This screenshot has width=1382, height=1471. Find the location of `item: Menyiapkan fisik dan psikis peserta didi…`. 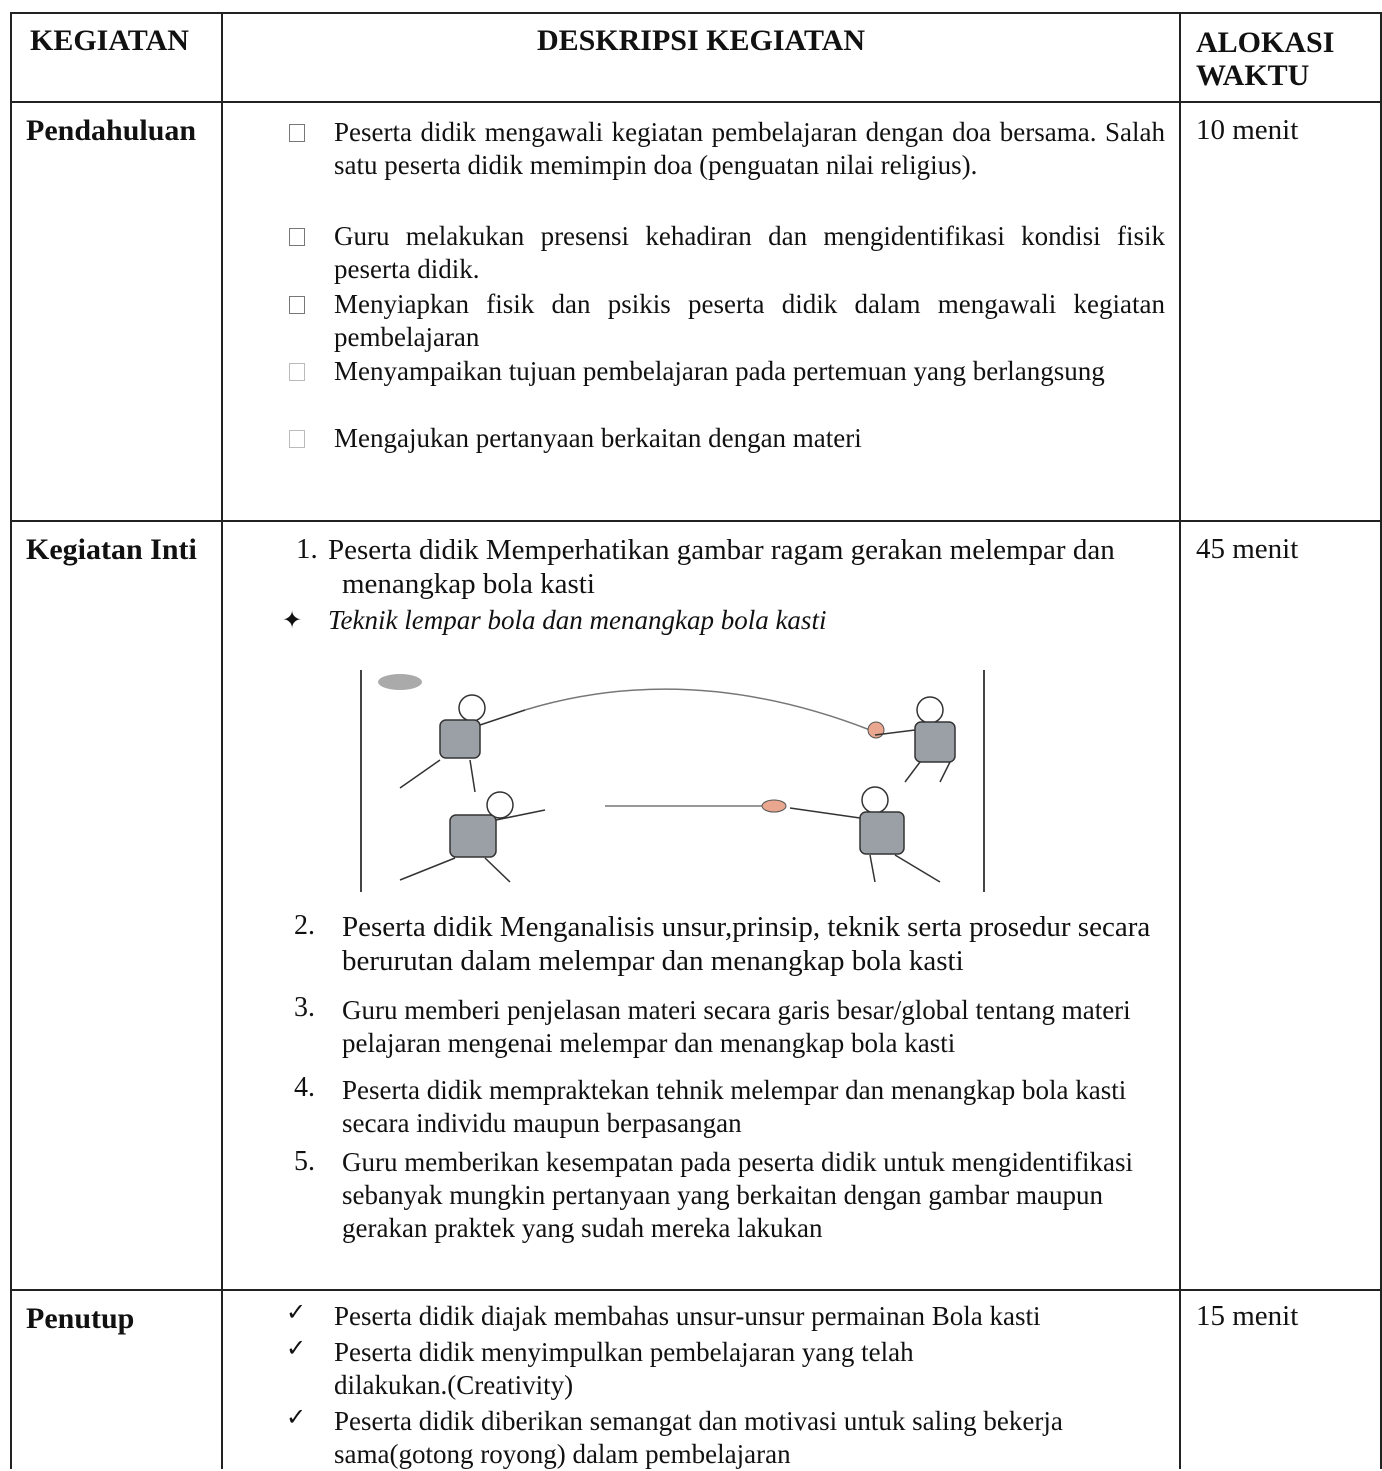

item: Menyiapkan fisik dan psikis peserta didi… is located at coordinates (749, 320).